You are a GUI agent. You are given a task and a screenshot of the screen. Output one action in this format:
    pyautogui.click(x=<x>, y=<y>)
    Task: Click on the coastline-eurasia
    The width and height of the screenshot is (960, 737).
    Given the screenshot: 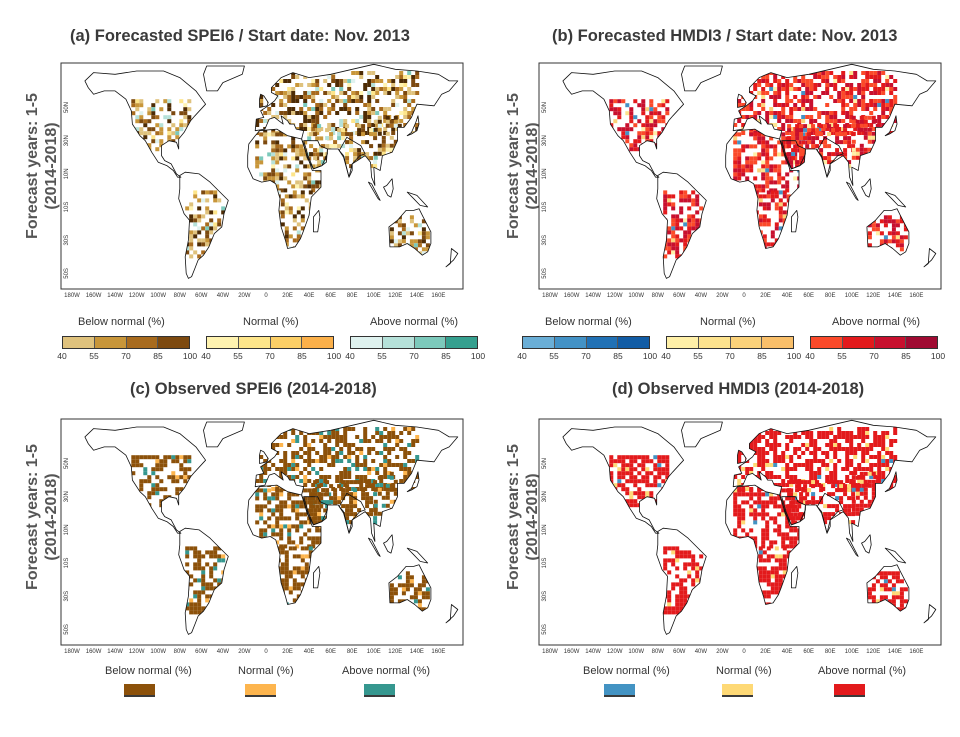 What is the action you would take?
    pyautogui.click(x=356, y=480)
    